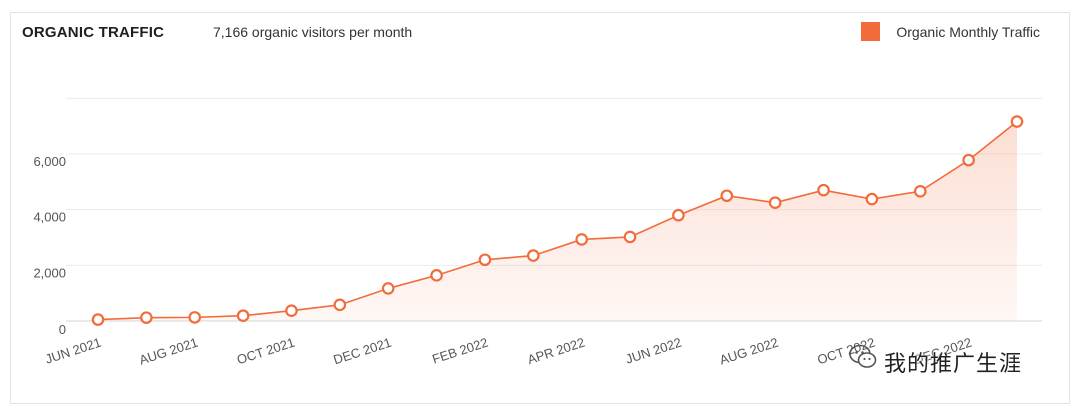 The width and height of the screenshot is (1080, 413). Describe the element at coordinates (49, 161) in the screenshot. I see `y-tick-label: 6,000` at that location.